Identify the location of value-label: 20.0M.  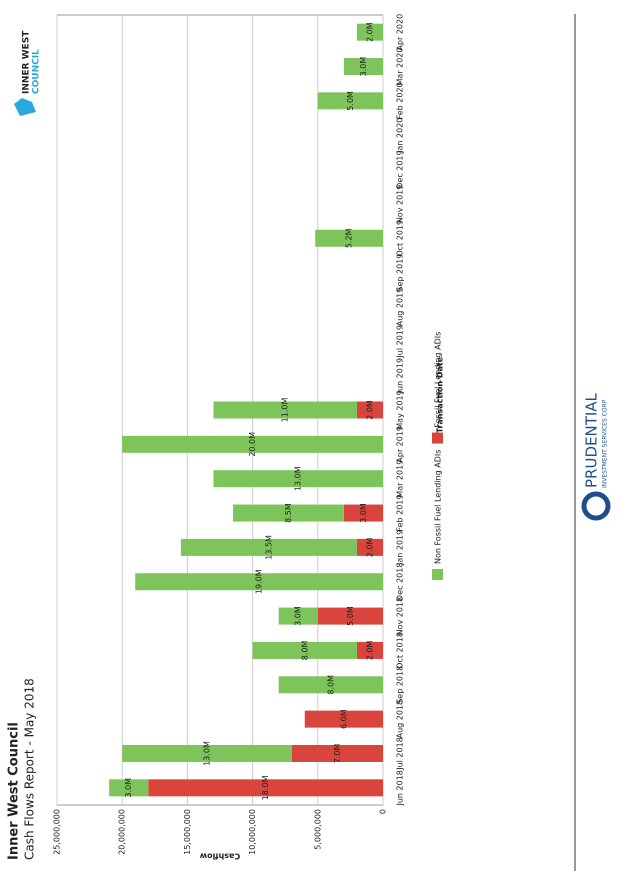
(252, 444).